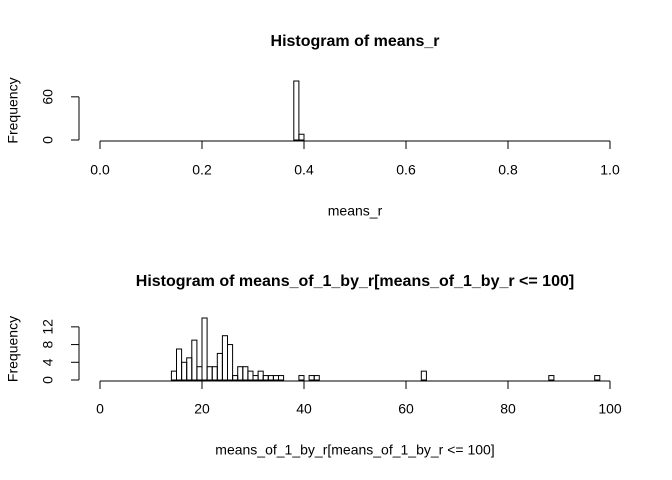 The height and width of the screenshot is (480, 672). What do you see at coordinates (100, 409) in the screenshot?
I see `x-tick-label: 0` at bounding box center [100, 409].